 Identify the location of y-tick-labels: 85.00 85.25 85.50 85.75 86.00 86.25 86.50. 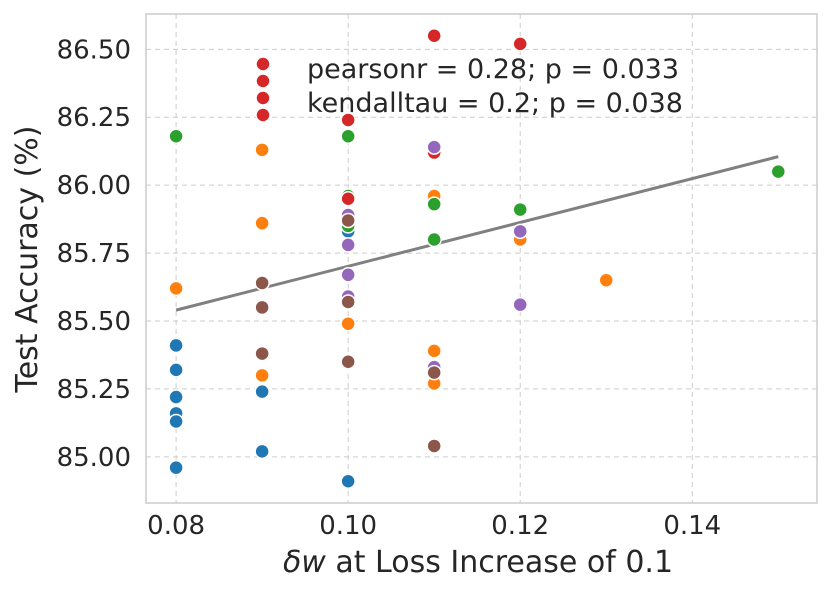
(94, 254).